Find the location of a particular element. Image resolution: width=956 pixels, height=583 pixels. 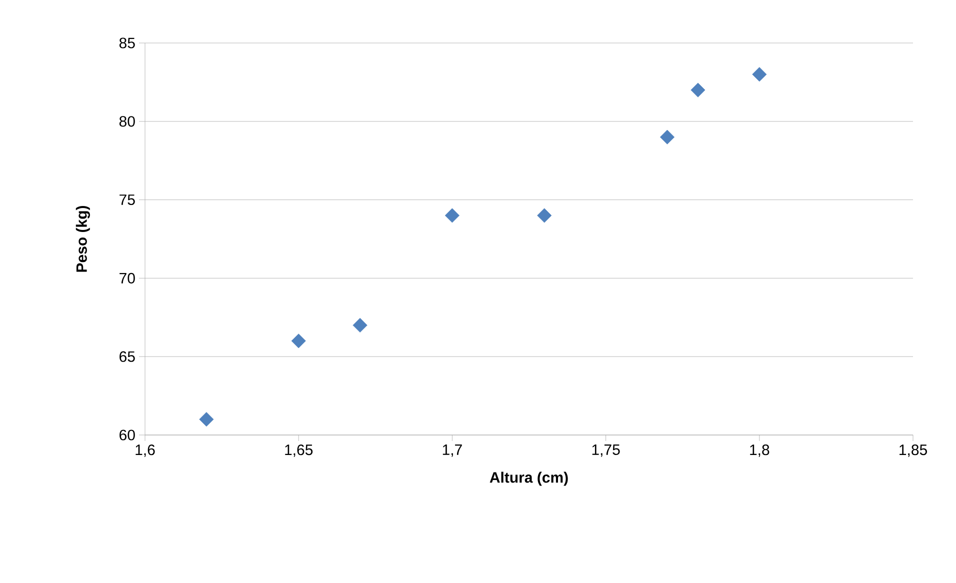

x-tick-label: 1,6 is located at coordinates (145, 450).